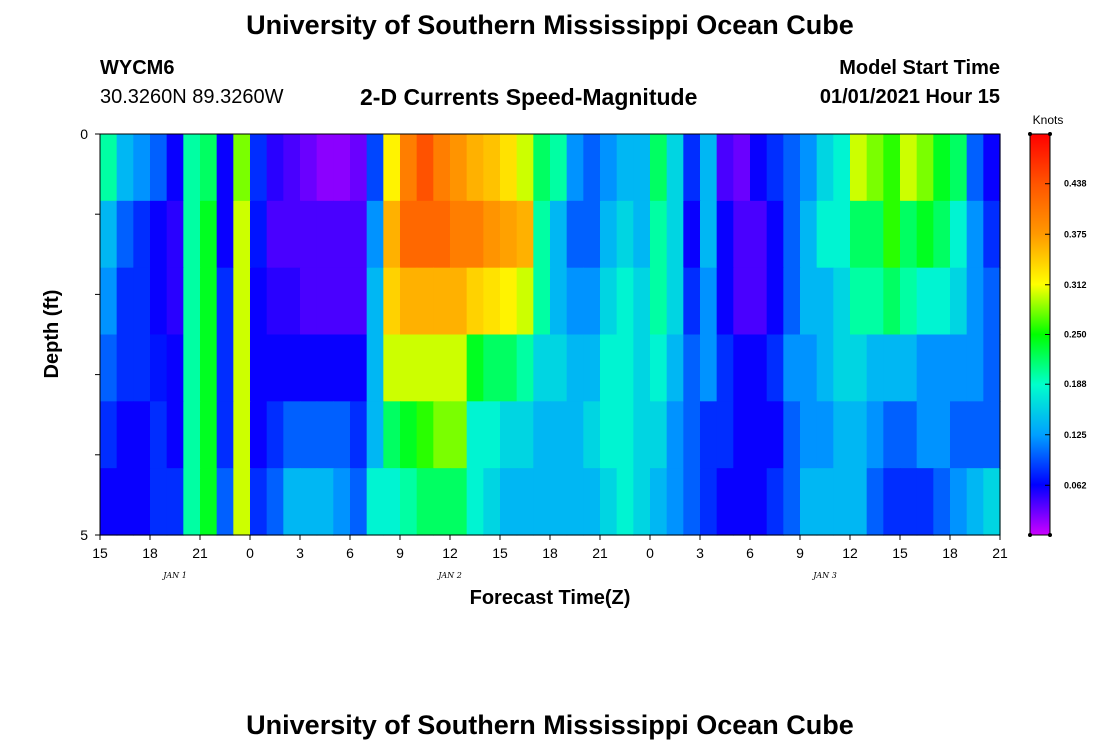 The width and height of the screenshot is (1100, 750). Describe the element at coordinates (550, 598) in the screenshot. I see `x-axis-title: Forecast Time(Z)` at that location.